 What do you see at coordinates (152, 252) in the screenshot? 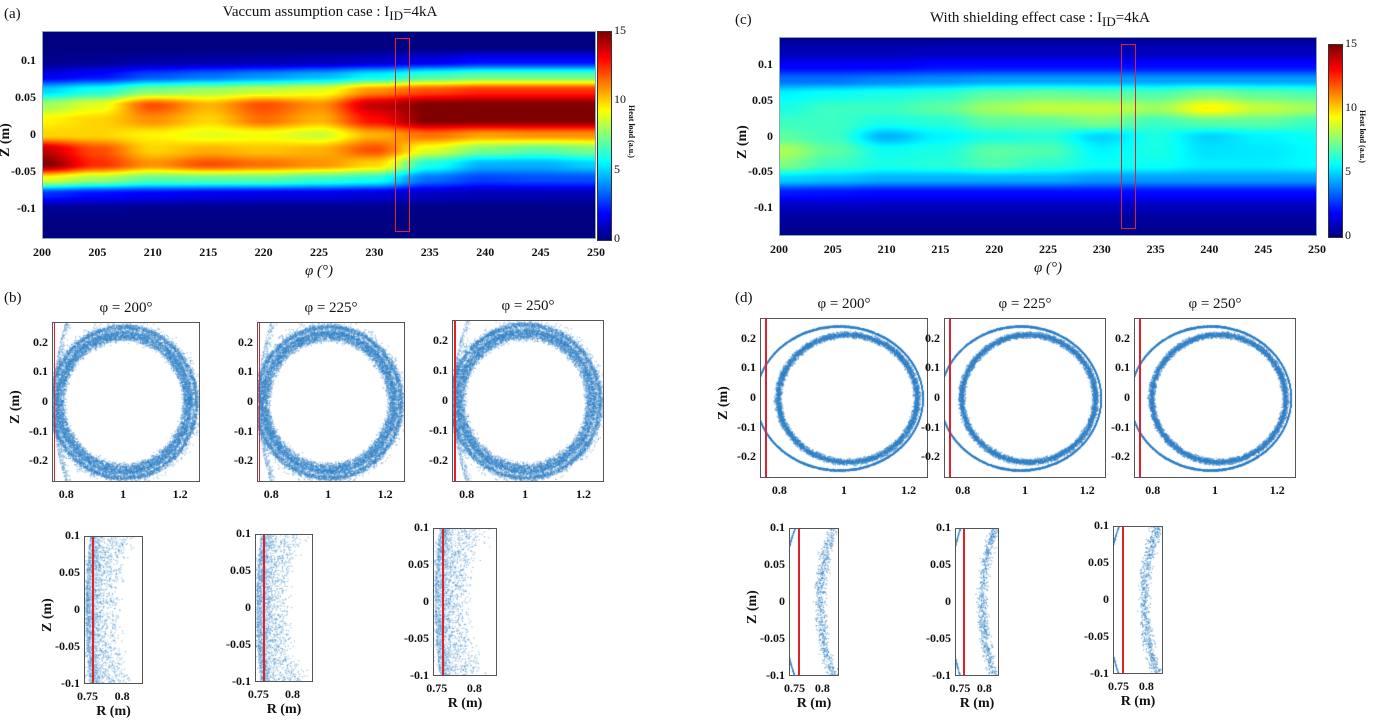
I see `x-tick-label: 210` at bounding box center [152, 252].